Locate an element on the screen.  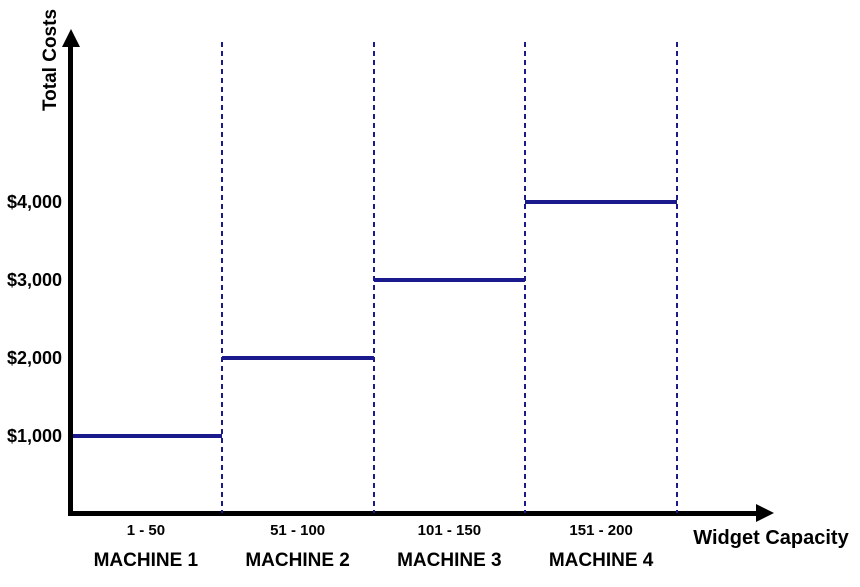
y-axis-arrow-icon is located at coordinates (71, 38).